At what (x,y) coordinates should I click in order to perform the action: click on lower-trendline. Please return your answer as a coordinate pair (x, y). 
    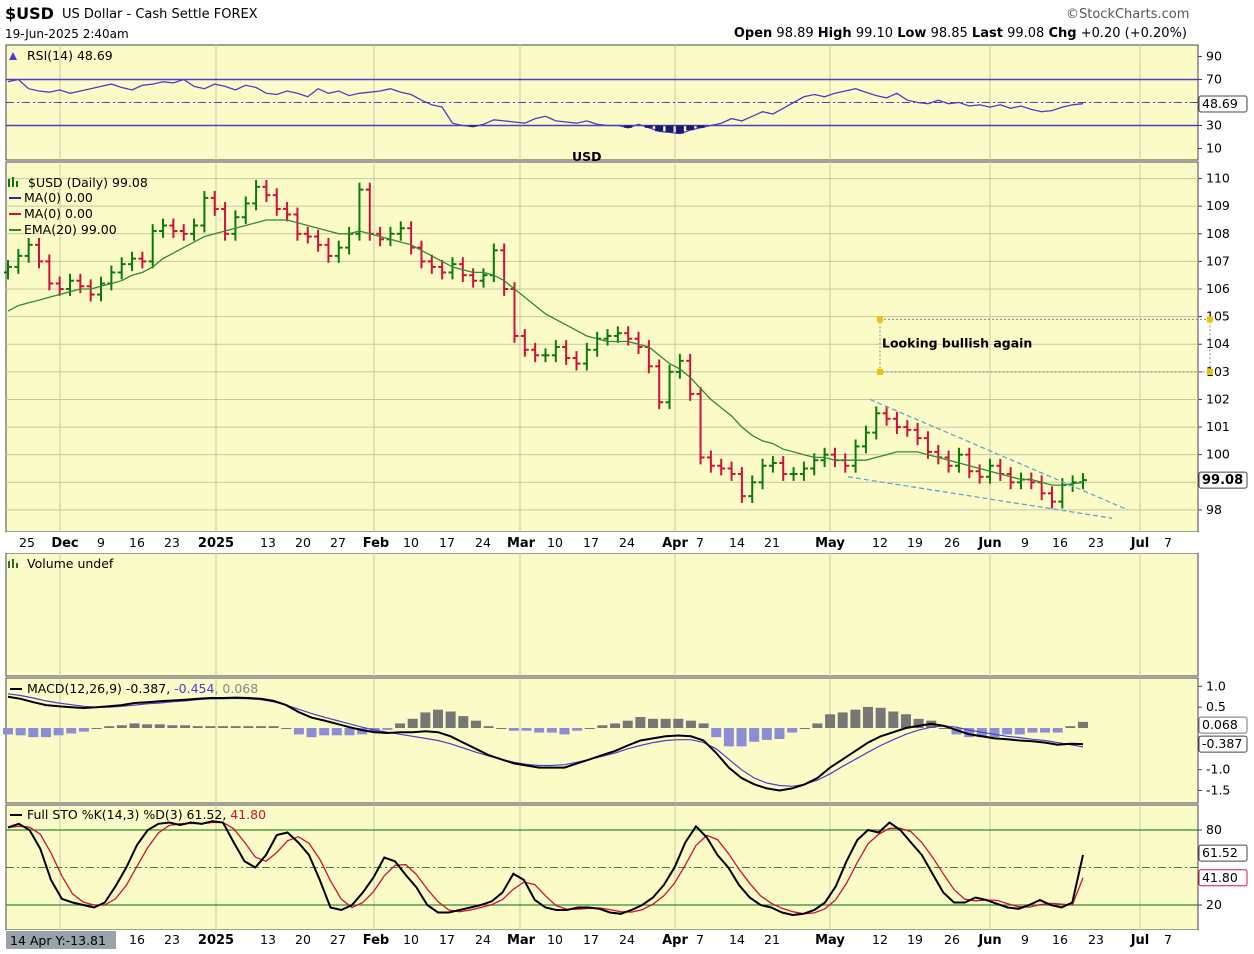
    Looking at the image, I should click on (980, 497).